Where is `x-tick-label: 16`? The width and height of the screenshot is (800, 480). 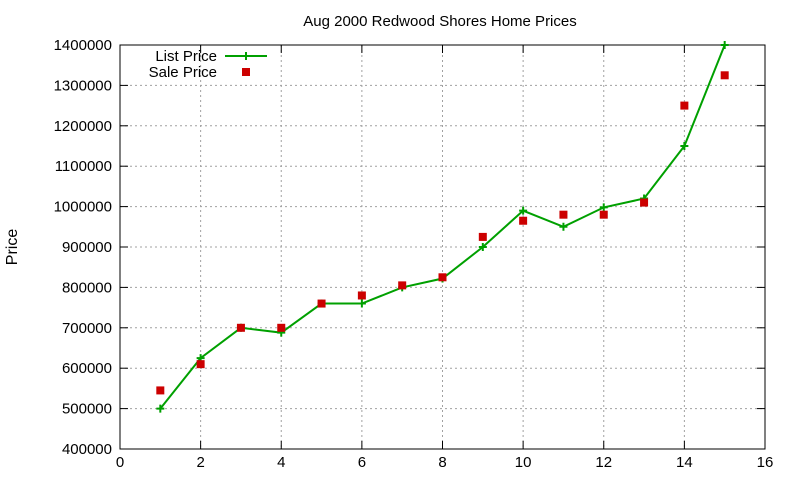 x-tick-label: 16 is located at coordinates (765, 462).